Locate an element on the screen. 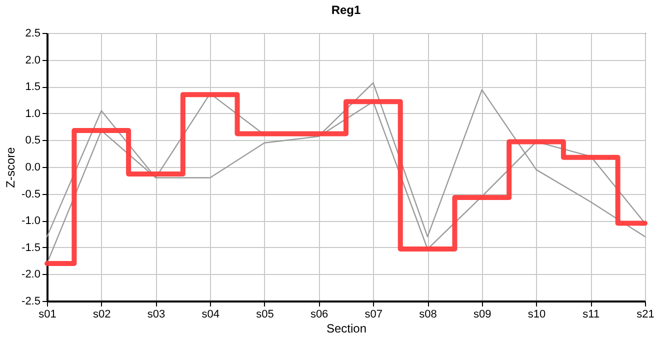 This screenshot has height=360, width=660. y-tick-label: -0.5 is located at coordinates (31, 194).